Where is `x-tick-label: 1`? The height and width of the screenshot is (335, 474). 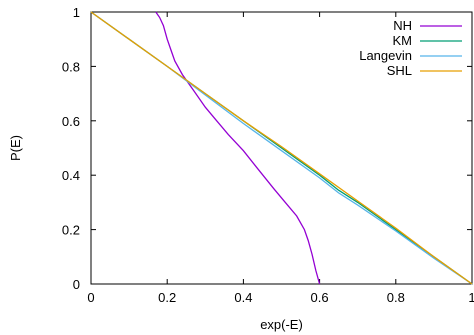 x-tick-label: 1 is located at coordinates (471, 297).